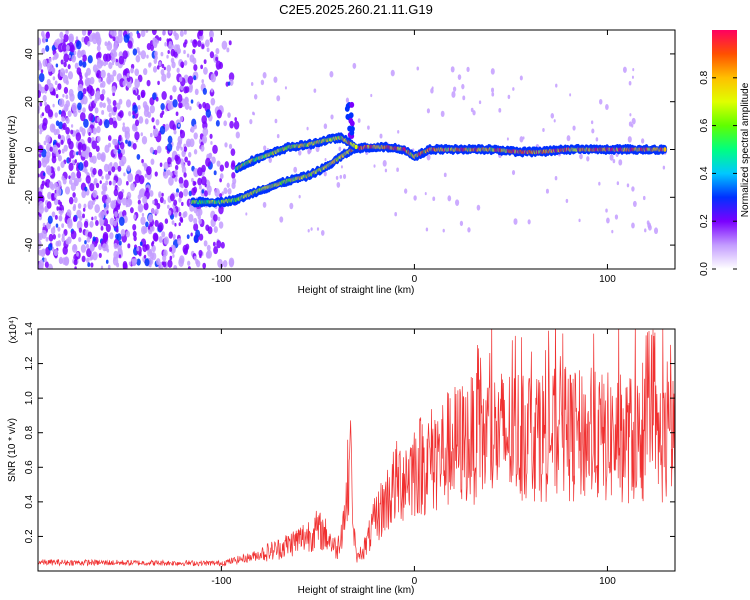 Image resolution: width=750 pixels, height=600 pixels. I want to click on spectrogram-y-tick-label: 40, so click(29, 54).